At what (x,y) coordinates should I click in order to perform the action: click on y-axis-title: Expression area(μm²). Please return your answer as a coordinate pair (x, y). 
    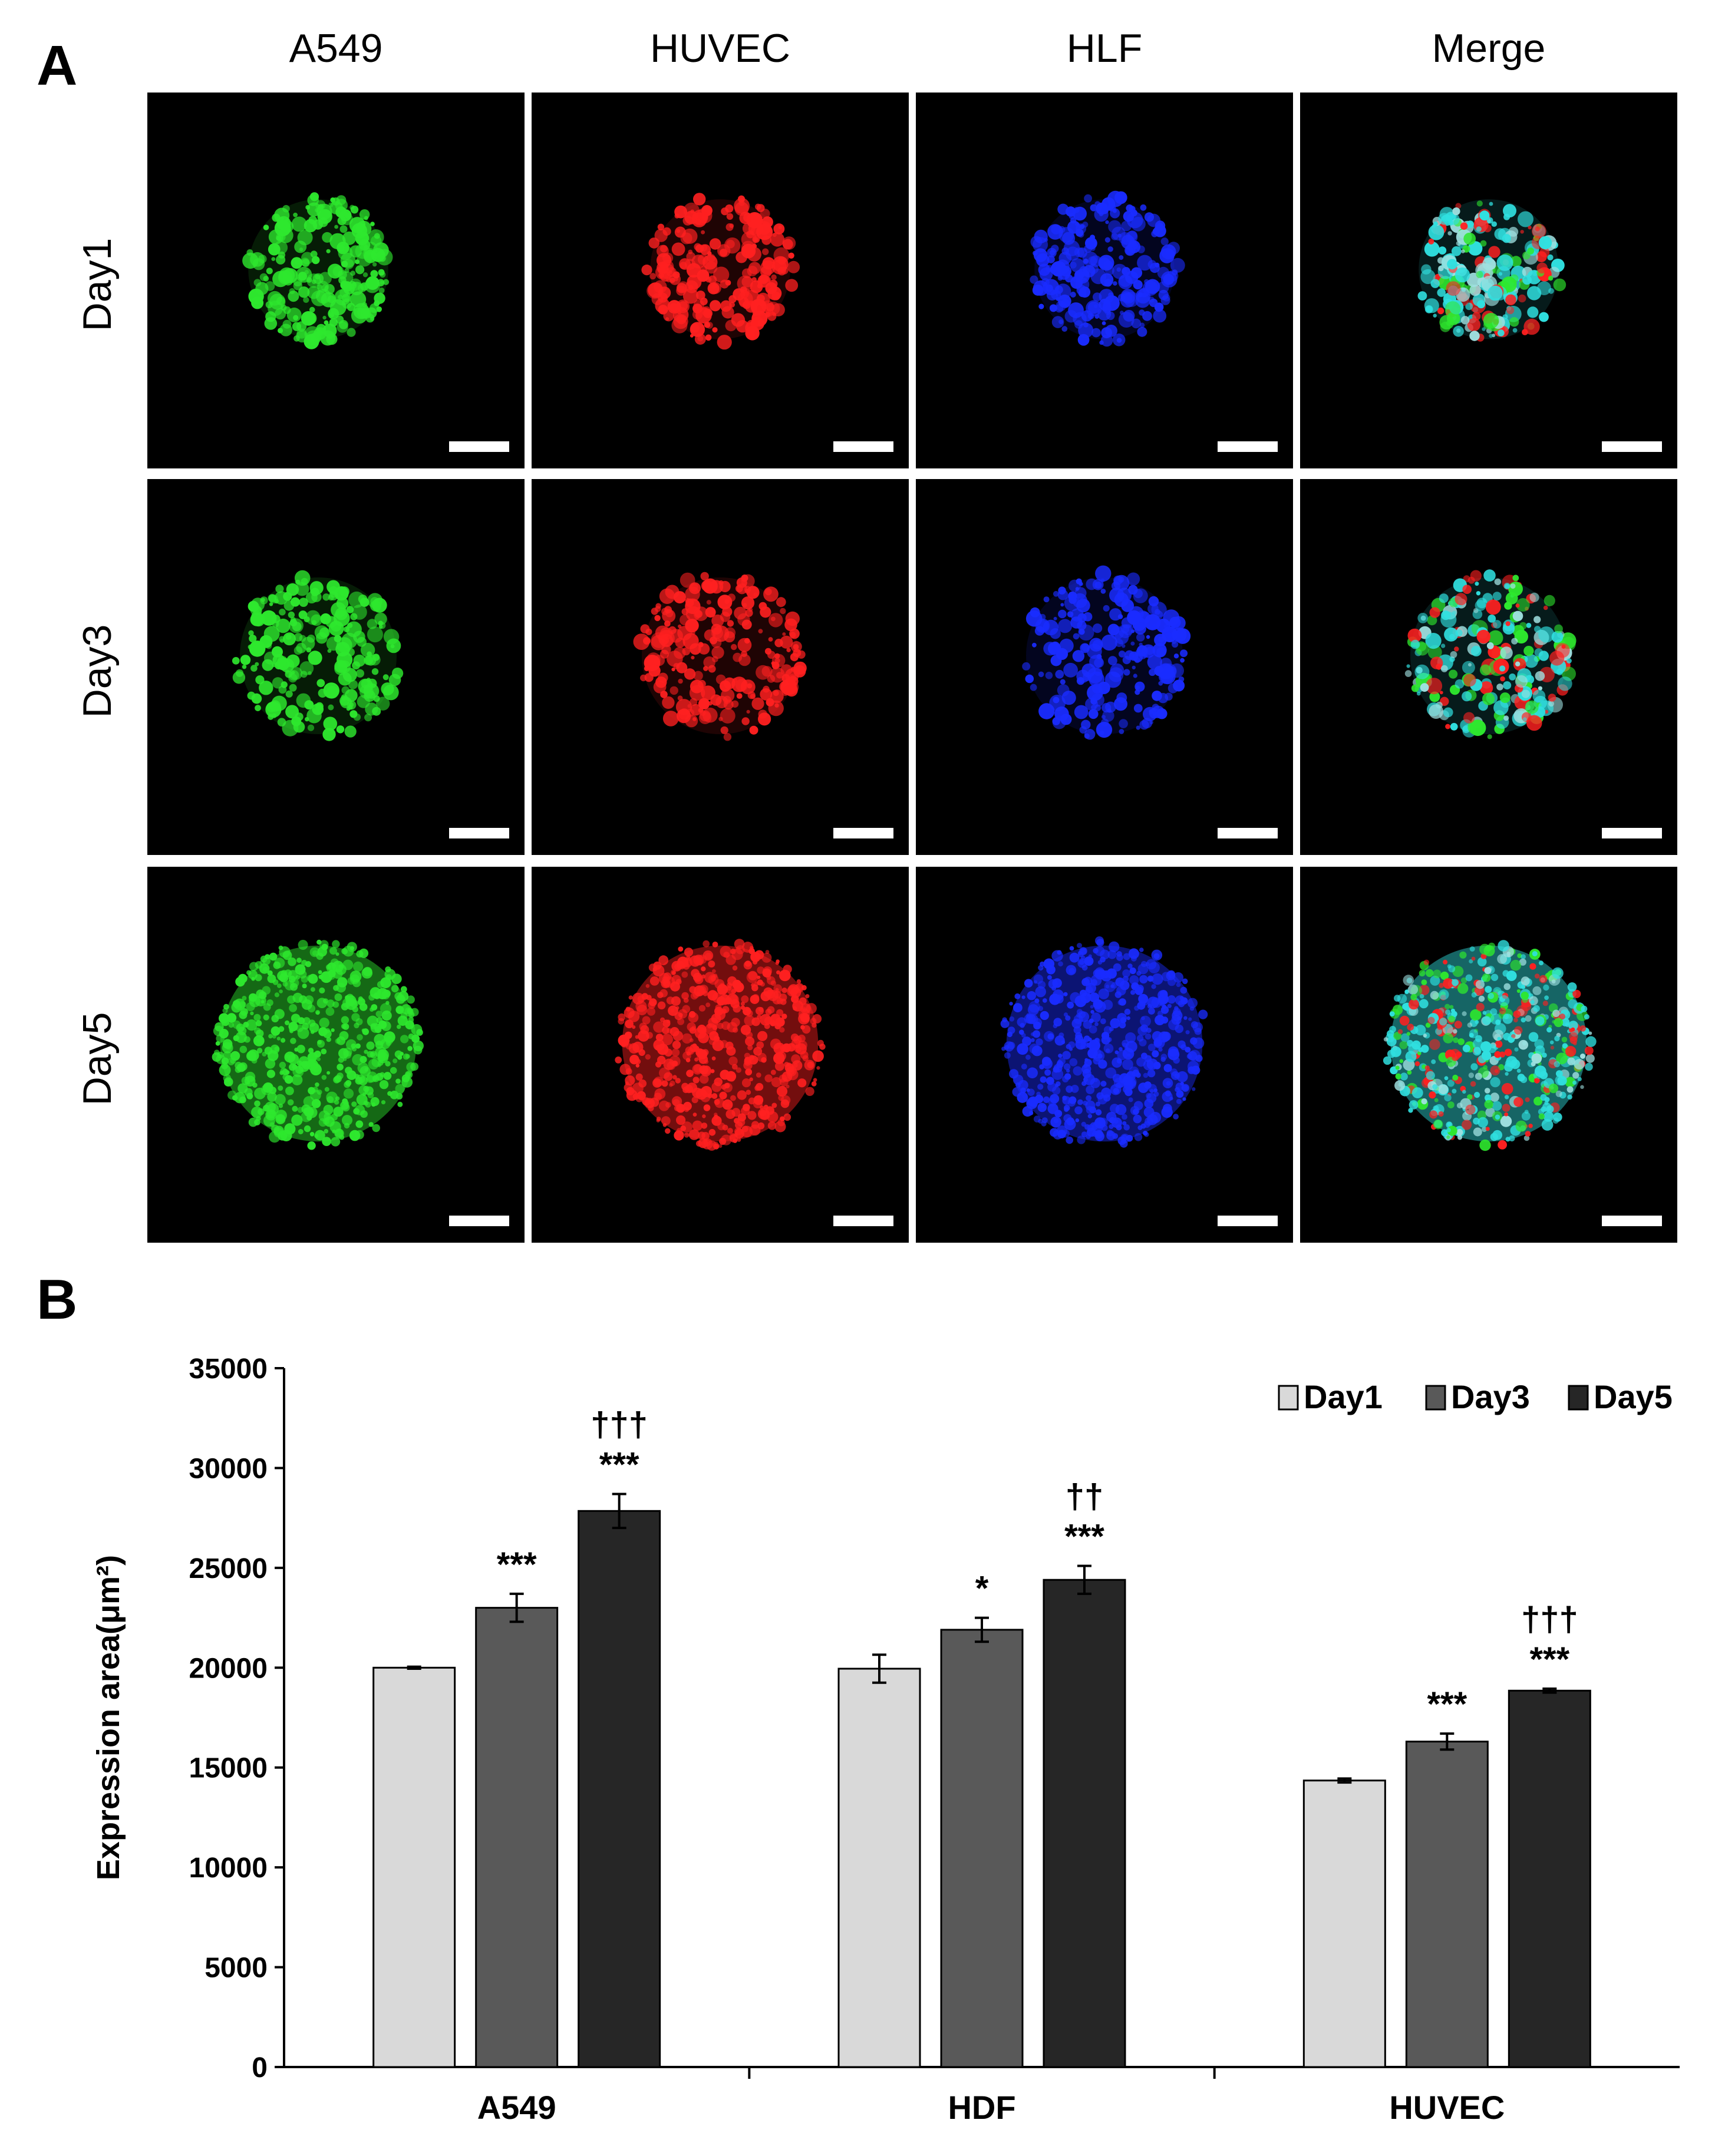
    Looking at the image, I should click on (108, 1717).